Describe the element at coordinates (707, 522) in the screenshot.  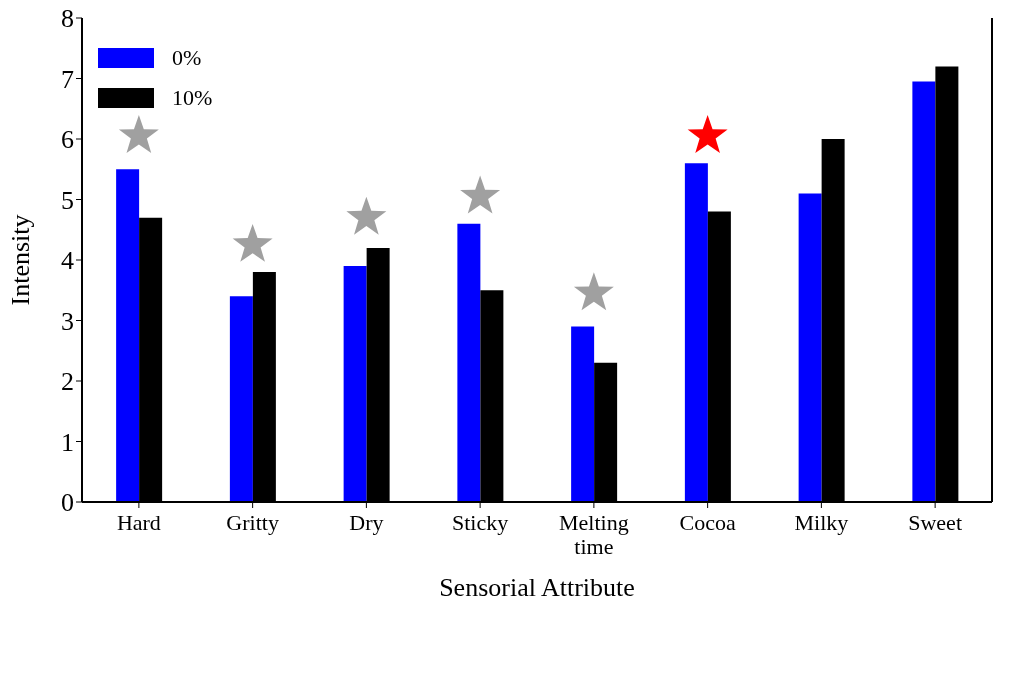
I see `x-tick-label: Cocoa` at that location.